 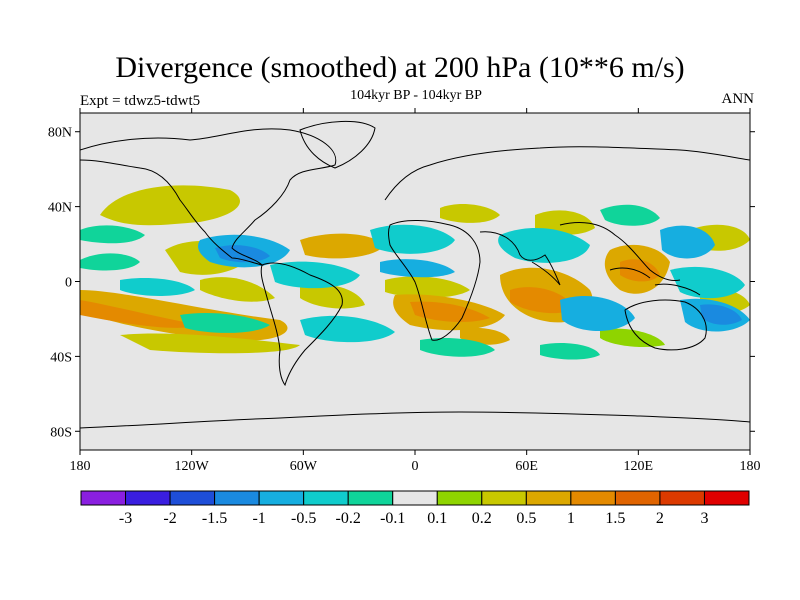 What do you see at coordinates (415, 466) in the screenshot?
I see `lon-tick-label: 0` at bounding box center [415, 466].